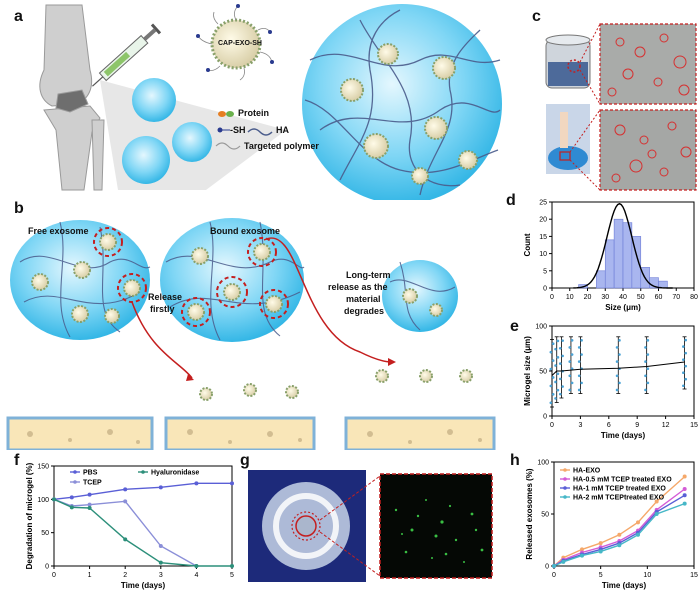  I want to click on legend-label: PBS, so click(90, 473).